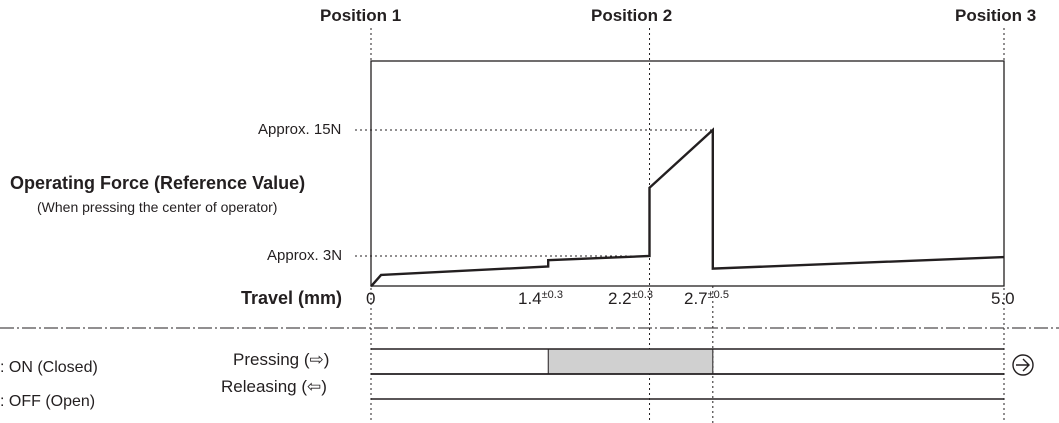  I want to click on x-axis-title: Travel (mm), so click(292, 298).